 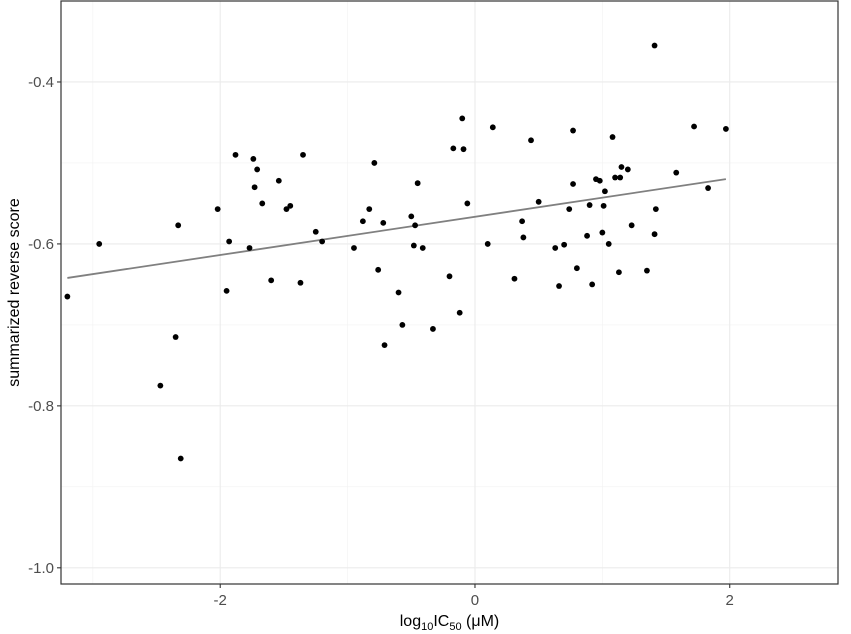 I want to click on y-tick-label: -0.6, so click(x=41, y=244).